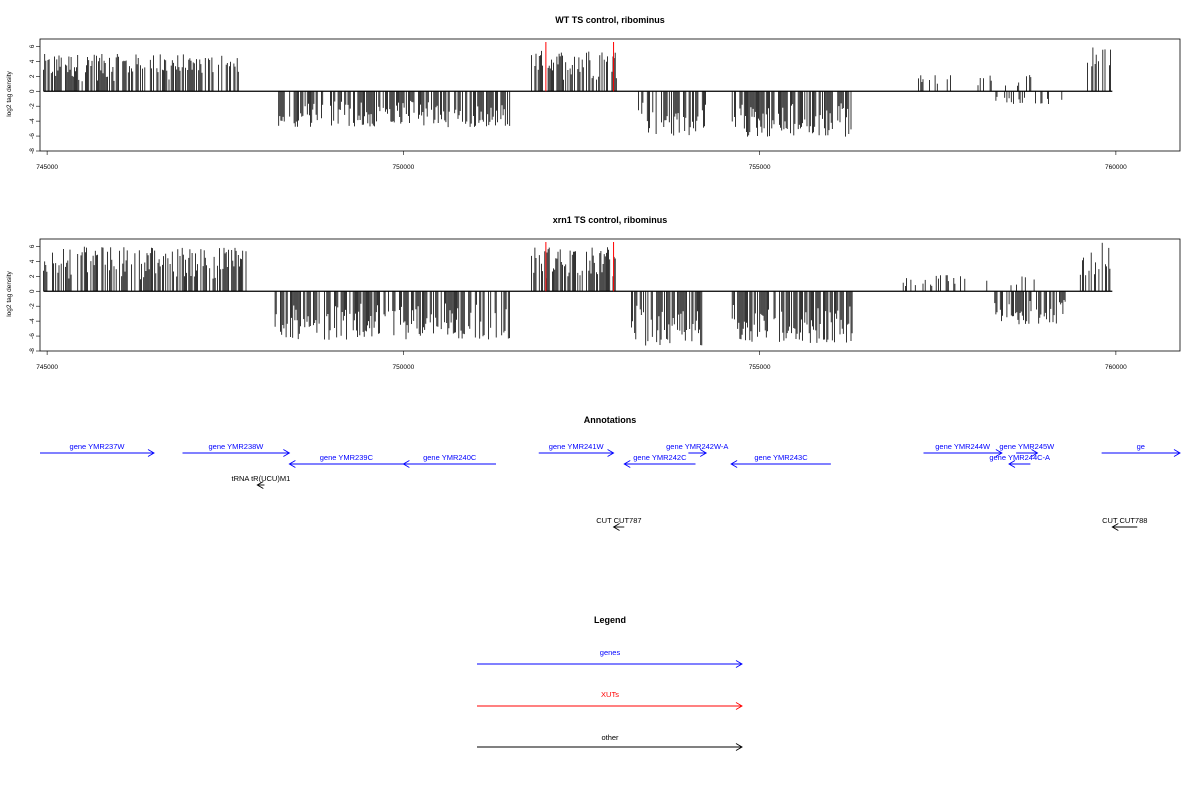 Image resolution: width=1200 pixels, height=800 pixels. I want to click on panel-wt-bars, so click(578, 89).